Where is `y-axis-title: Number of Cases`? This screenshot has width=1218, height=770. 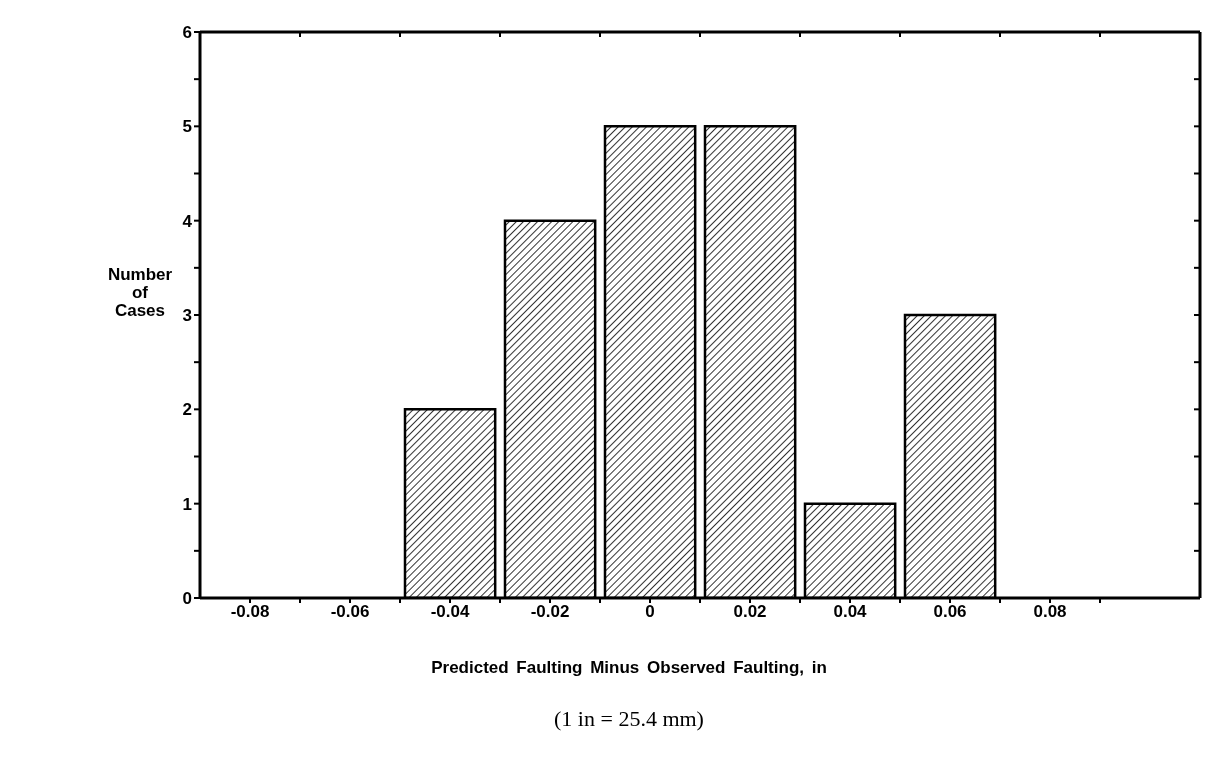 y-axis-title: Number of Cases is located at coordinates (140, 292).